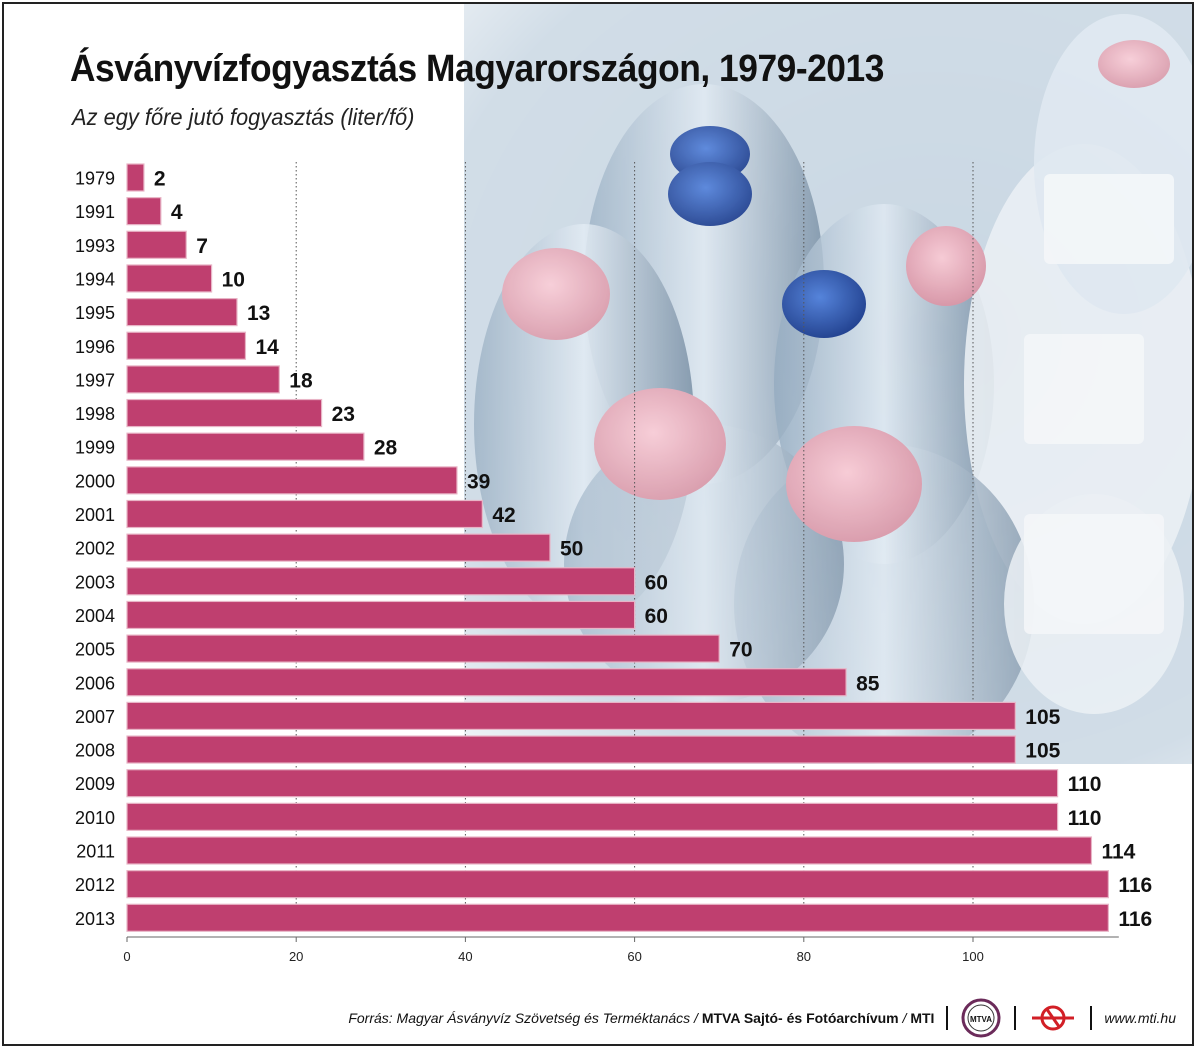 The height and width of the screenshot is (1050, 1200). What do you see at coordinates (95, 919) in the screenshot?
I see `y-tick-label: 2013` at bounding box center [95, 919].